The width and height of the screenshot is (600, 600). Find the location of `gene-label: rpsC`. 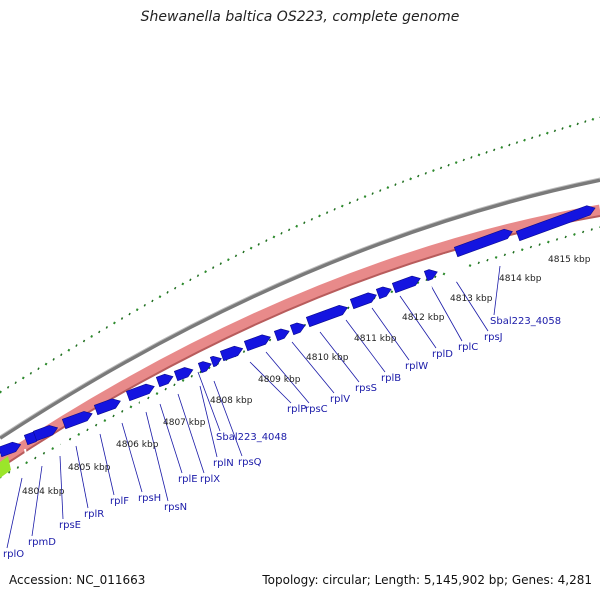

gene-label: rpsC is located at coordinates (316, 409).